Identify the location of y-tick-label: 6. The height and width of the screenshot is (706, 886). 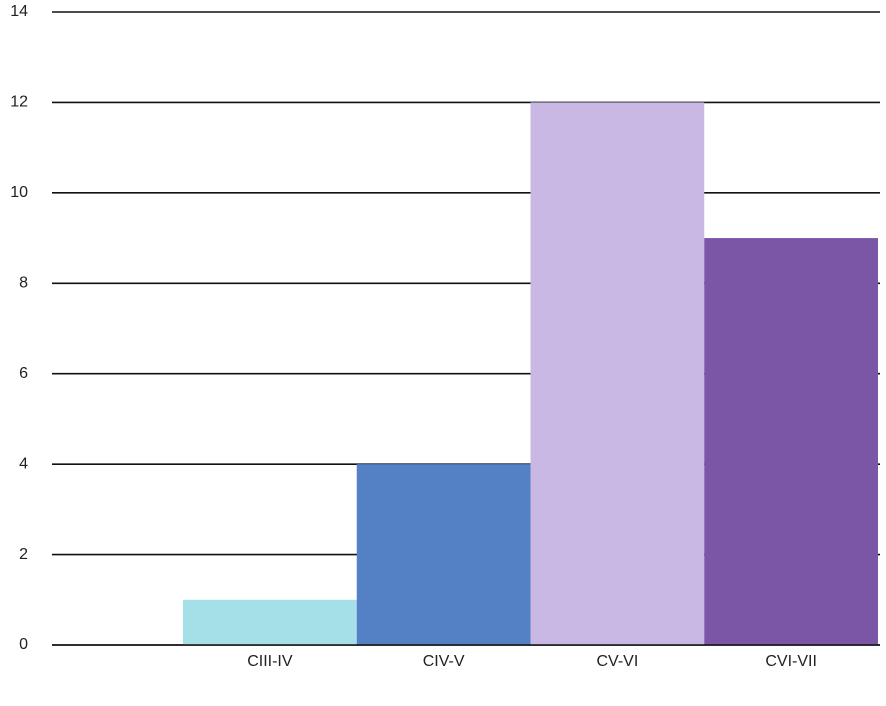
(23, 373).